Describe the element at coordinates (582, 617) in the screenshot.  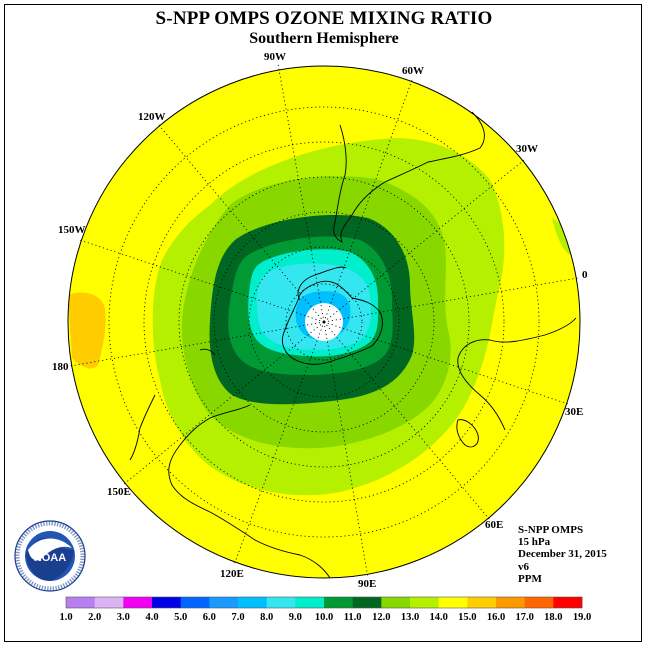
I see `colorbar-tick-label: 19.0` at that location.